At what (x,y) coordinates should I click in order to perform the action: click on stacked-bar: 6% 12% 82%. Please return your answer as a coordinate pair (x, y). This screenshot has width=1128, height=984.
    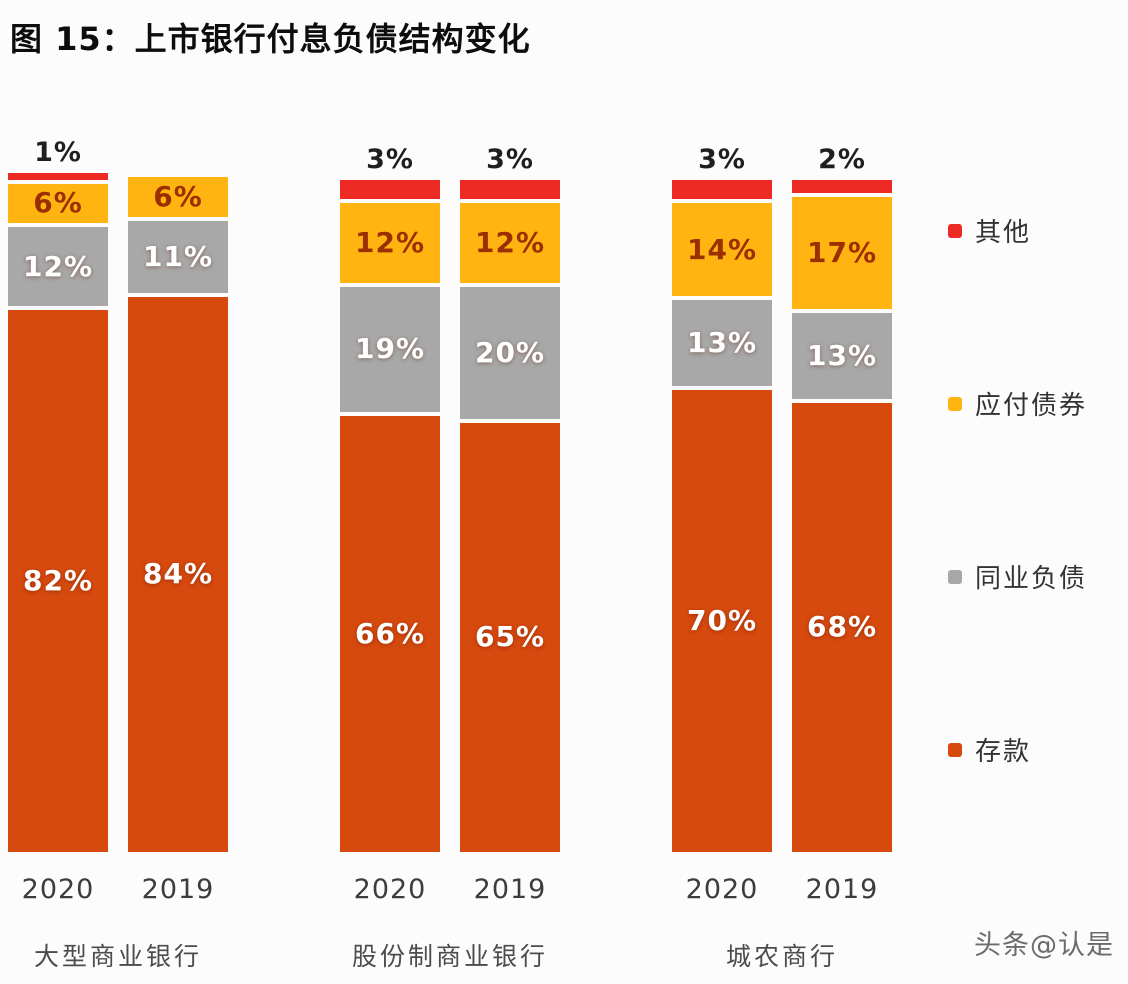
    Looking at the image, I should click on (58, 512).